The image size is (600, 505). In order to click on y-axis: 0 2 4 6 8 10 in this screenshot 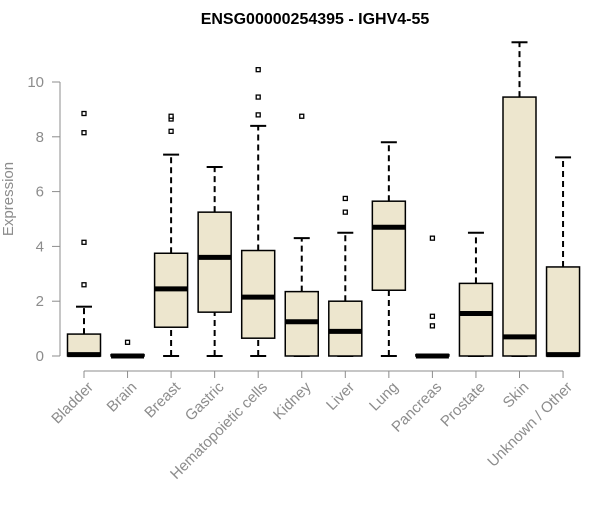, I will do `click(44, 219)`.